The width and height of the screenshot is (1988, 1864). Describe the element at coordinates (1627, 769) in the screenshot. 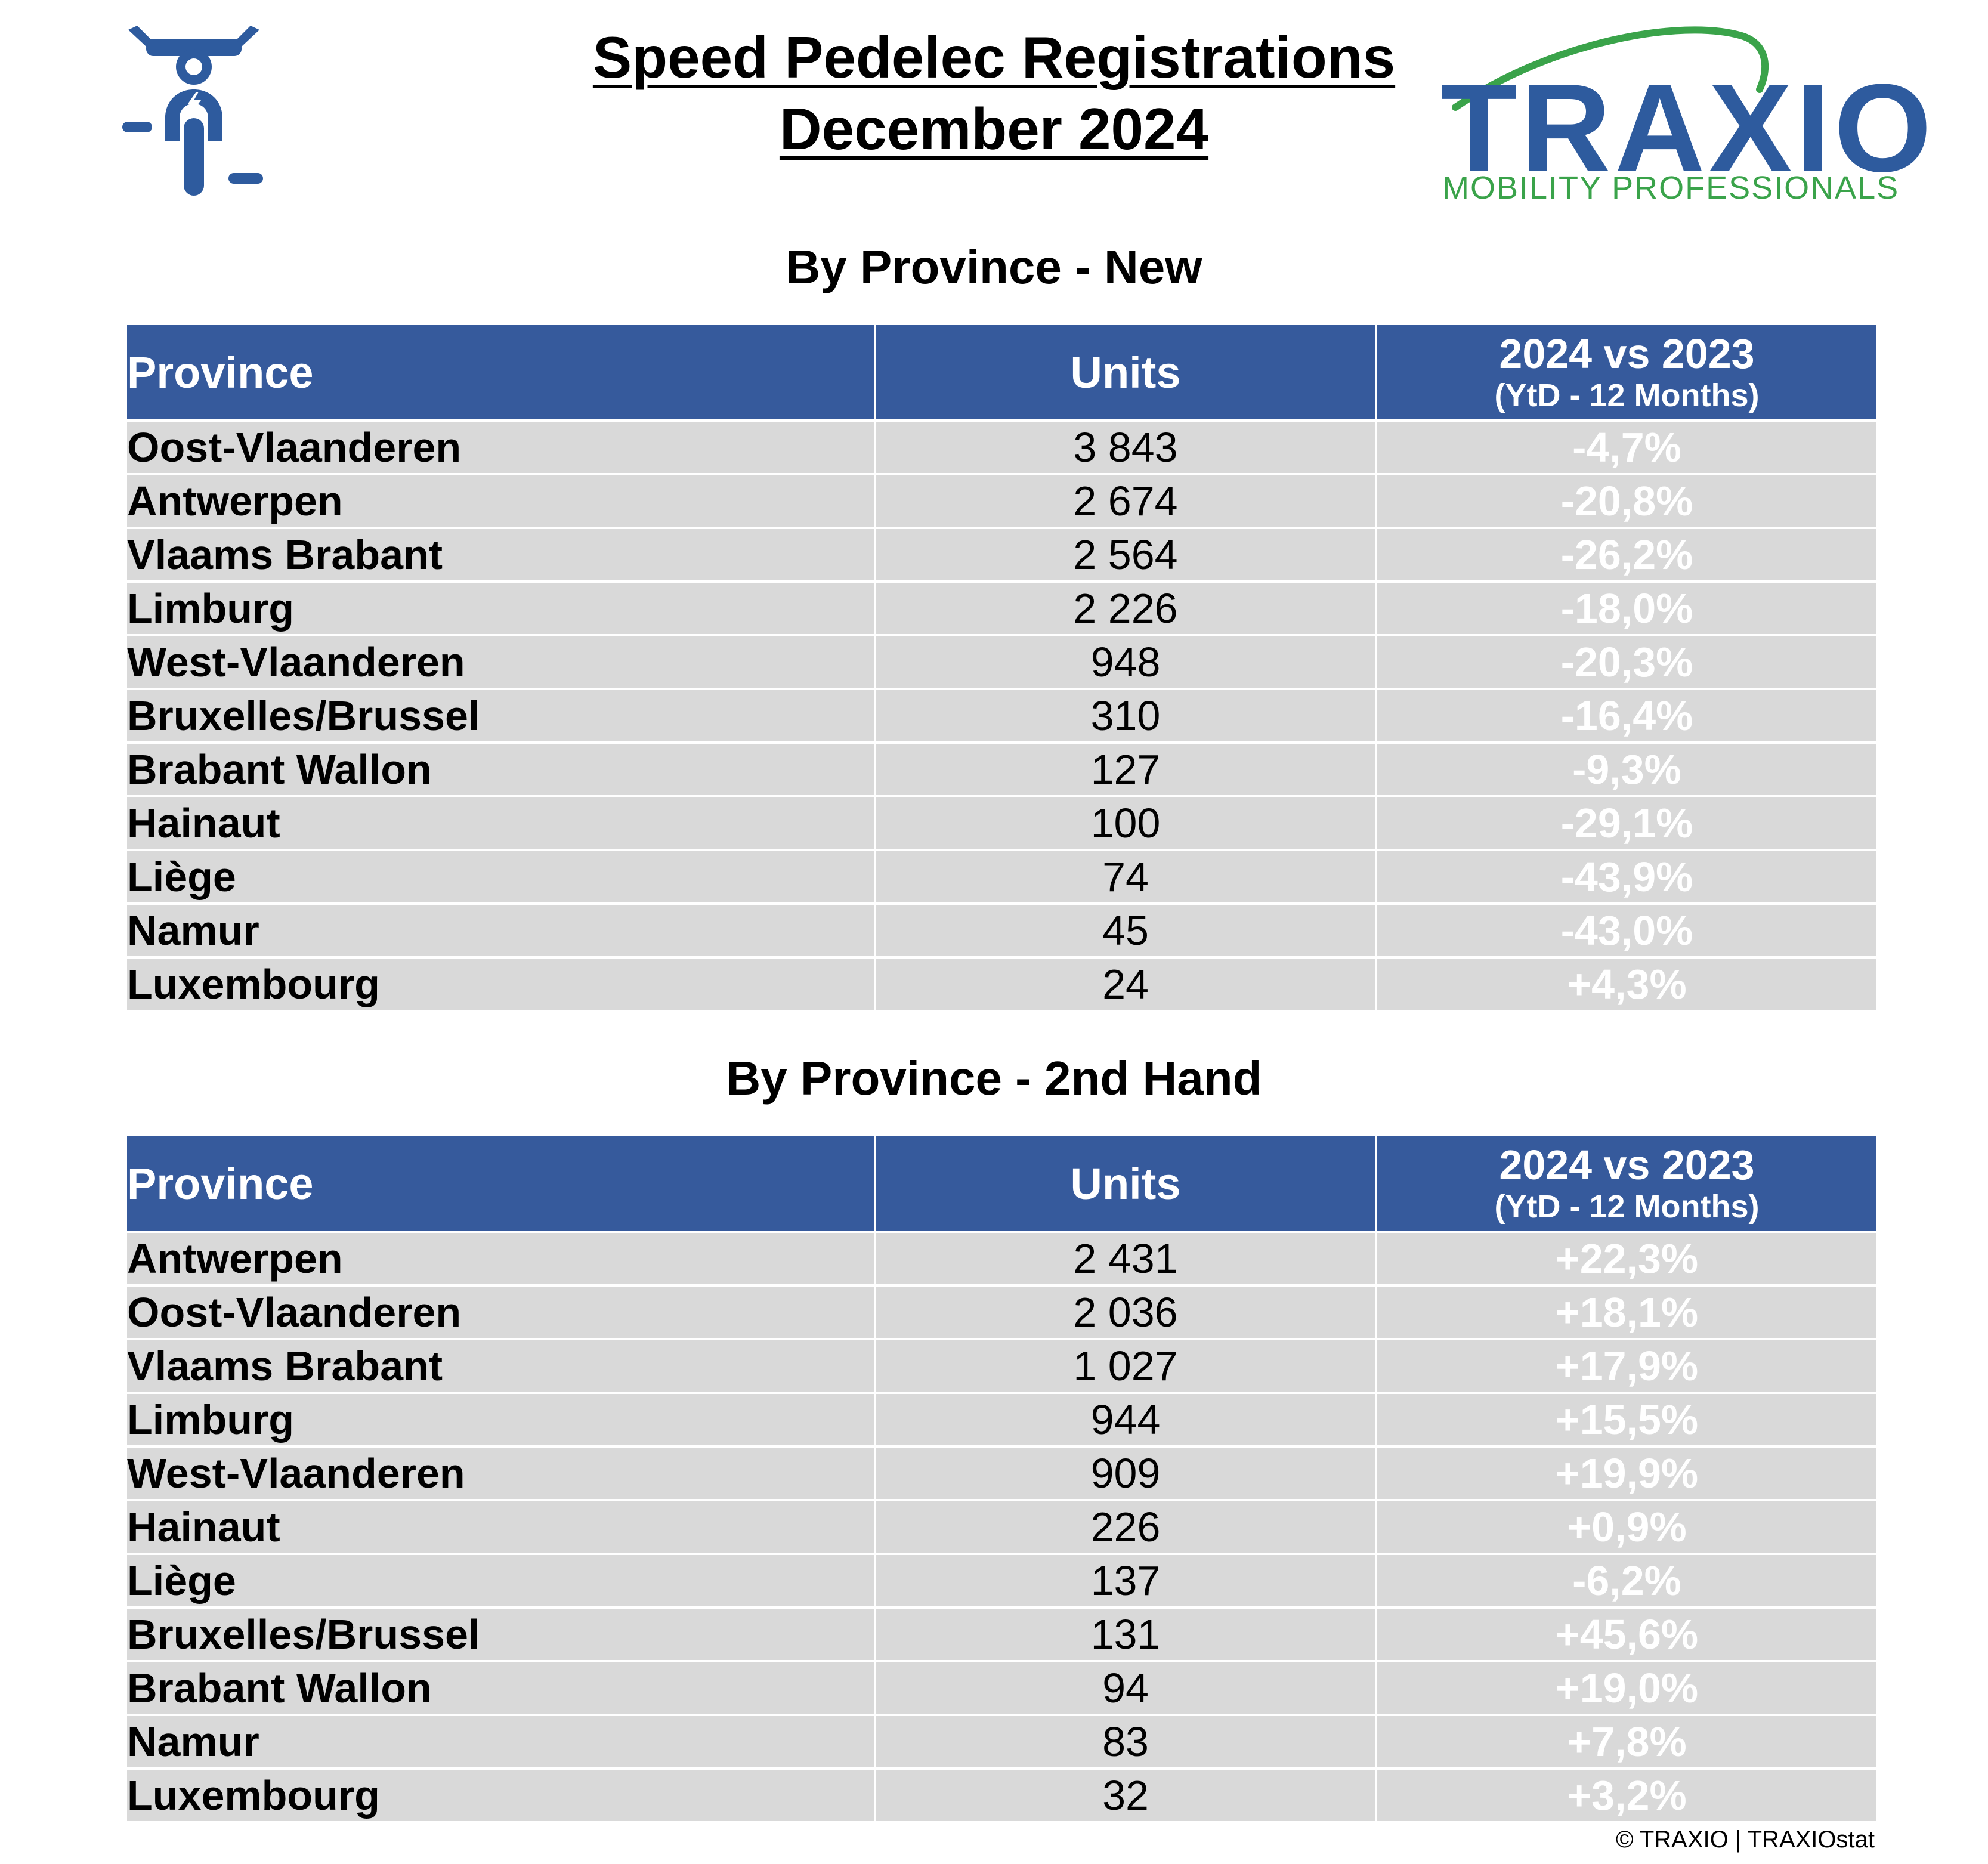

I see `change-cell: -9,3%` at that location.